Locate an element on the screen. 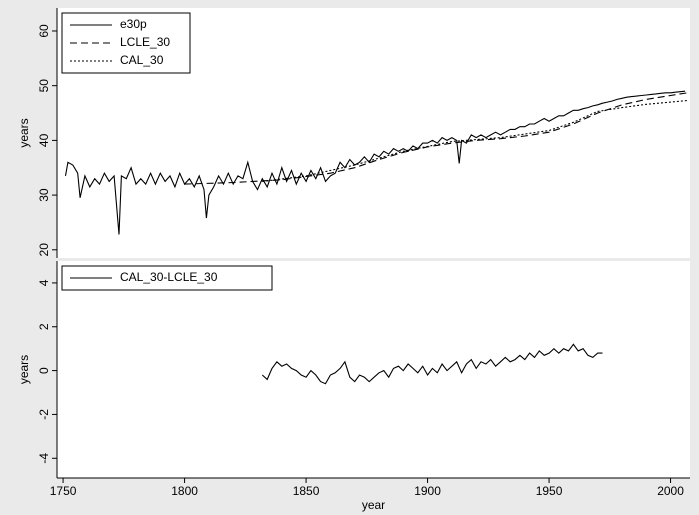 The image size is (699, 515). y-tick-label: 0 is located at coordinates (44, 370).